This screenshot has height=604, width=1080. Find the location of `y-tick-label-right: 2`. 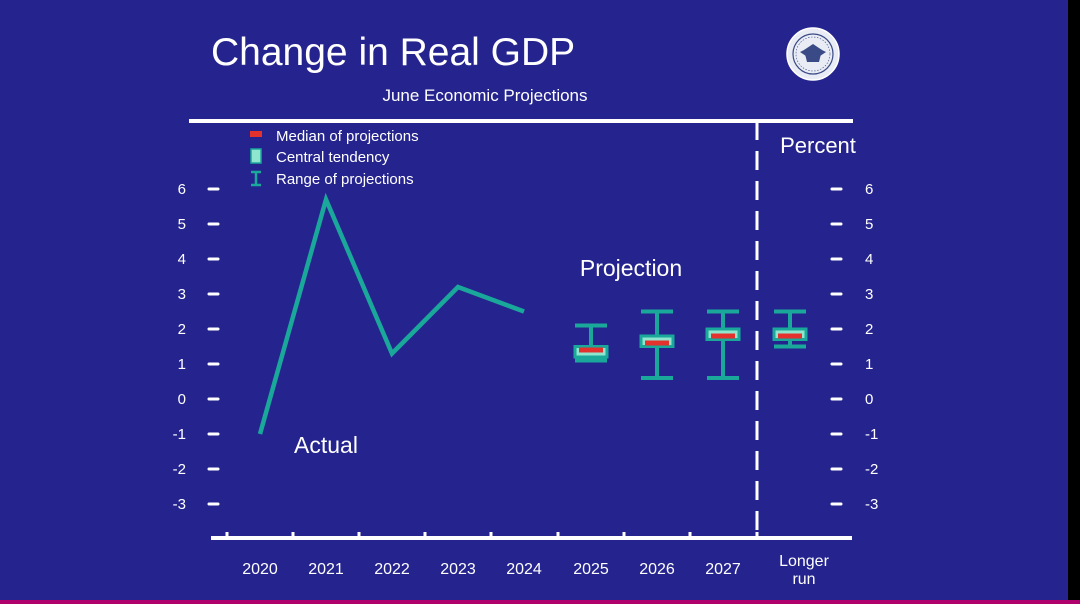

y-tick-label-right: 2 is located at coordinates (869, 329).